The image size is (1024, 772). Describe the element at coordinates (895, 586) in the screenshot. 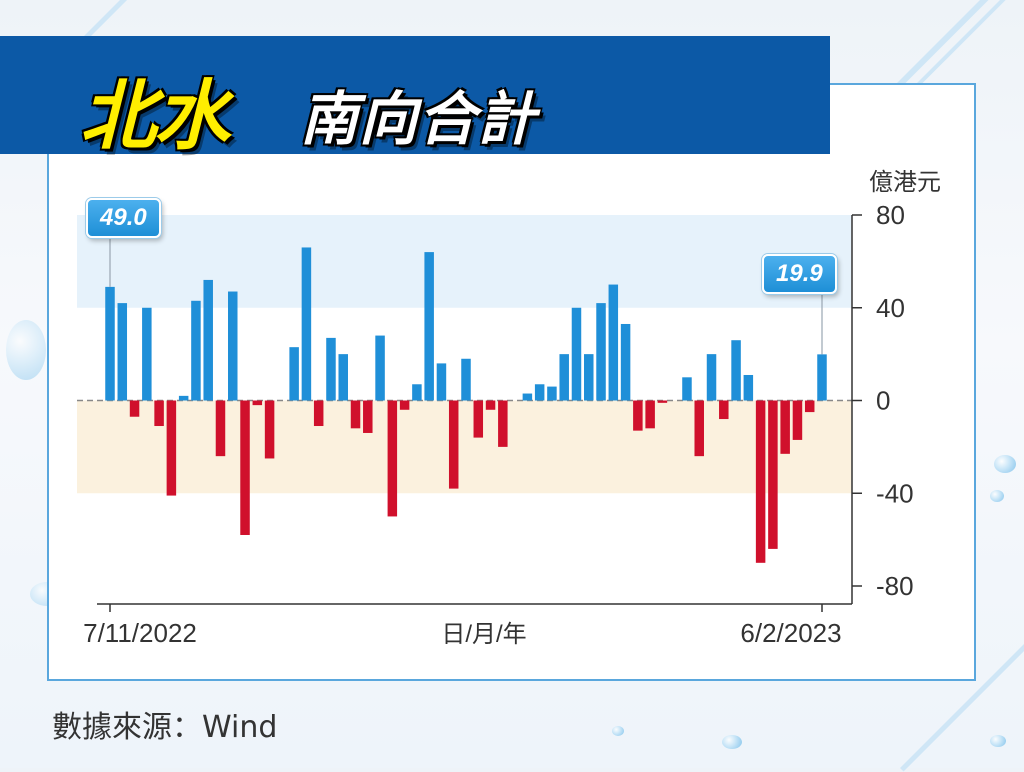

I see `y-tick-label: -80` at that location.